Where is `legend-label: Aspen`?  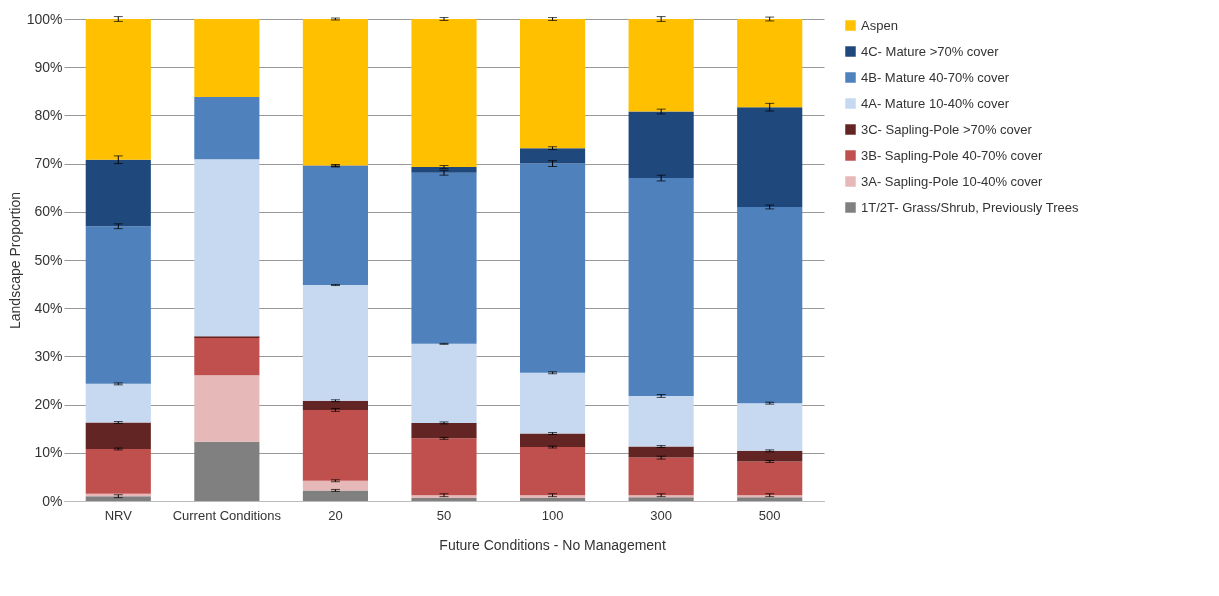 legend-label: Aspen is located at coordinates (879, 25).